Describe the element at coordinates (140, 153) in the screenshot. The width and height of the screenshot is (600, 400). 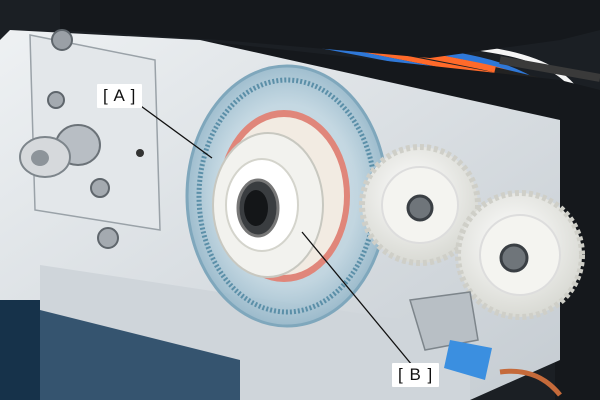
I see `bracket-hole` at that location.